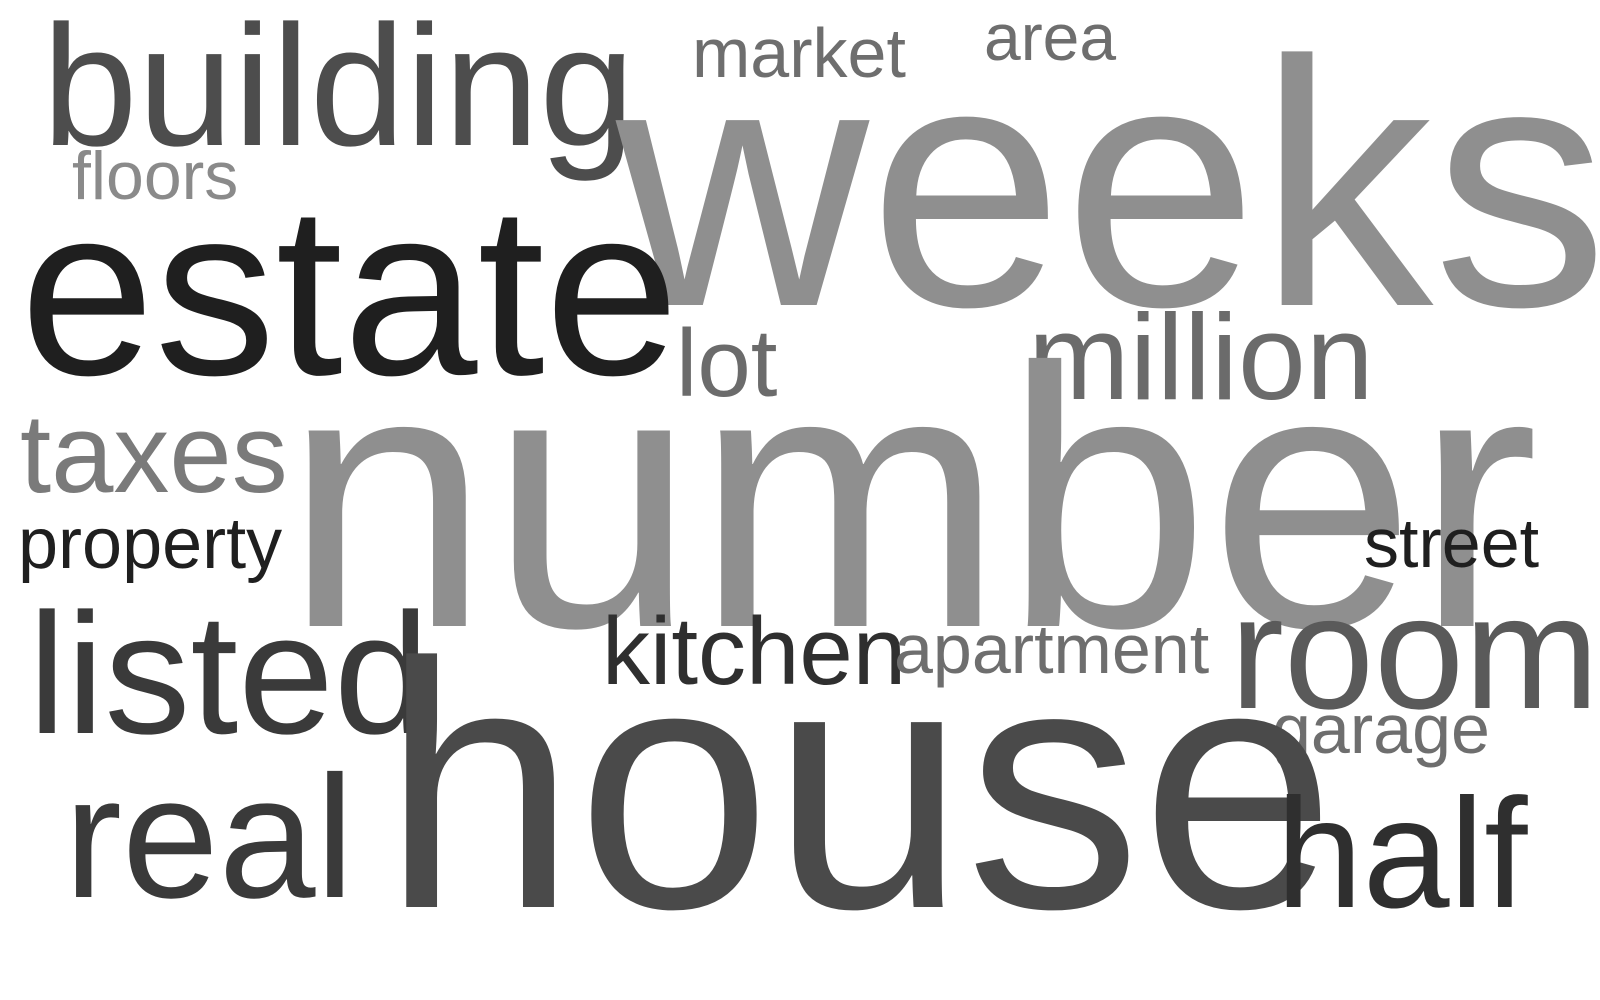 The width and height of the screenshot is (1600, 1000). I want to click on word-area: area, so click(1050, 37).